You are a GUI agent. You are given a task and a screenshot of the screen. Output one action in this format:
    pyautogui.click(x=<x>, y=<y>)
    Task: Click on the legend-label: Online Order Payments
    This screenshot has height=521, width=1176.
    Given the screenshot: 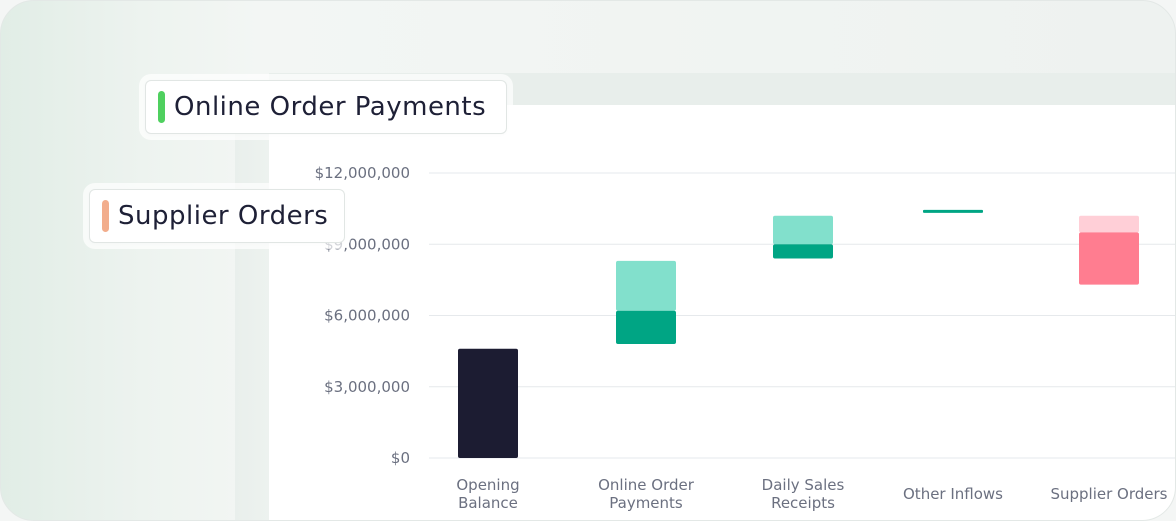 What is the action you would take?
    pyautogui.click(x=330, y=107)
    